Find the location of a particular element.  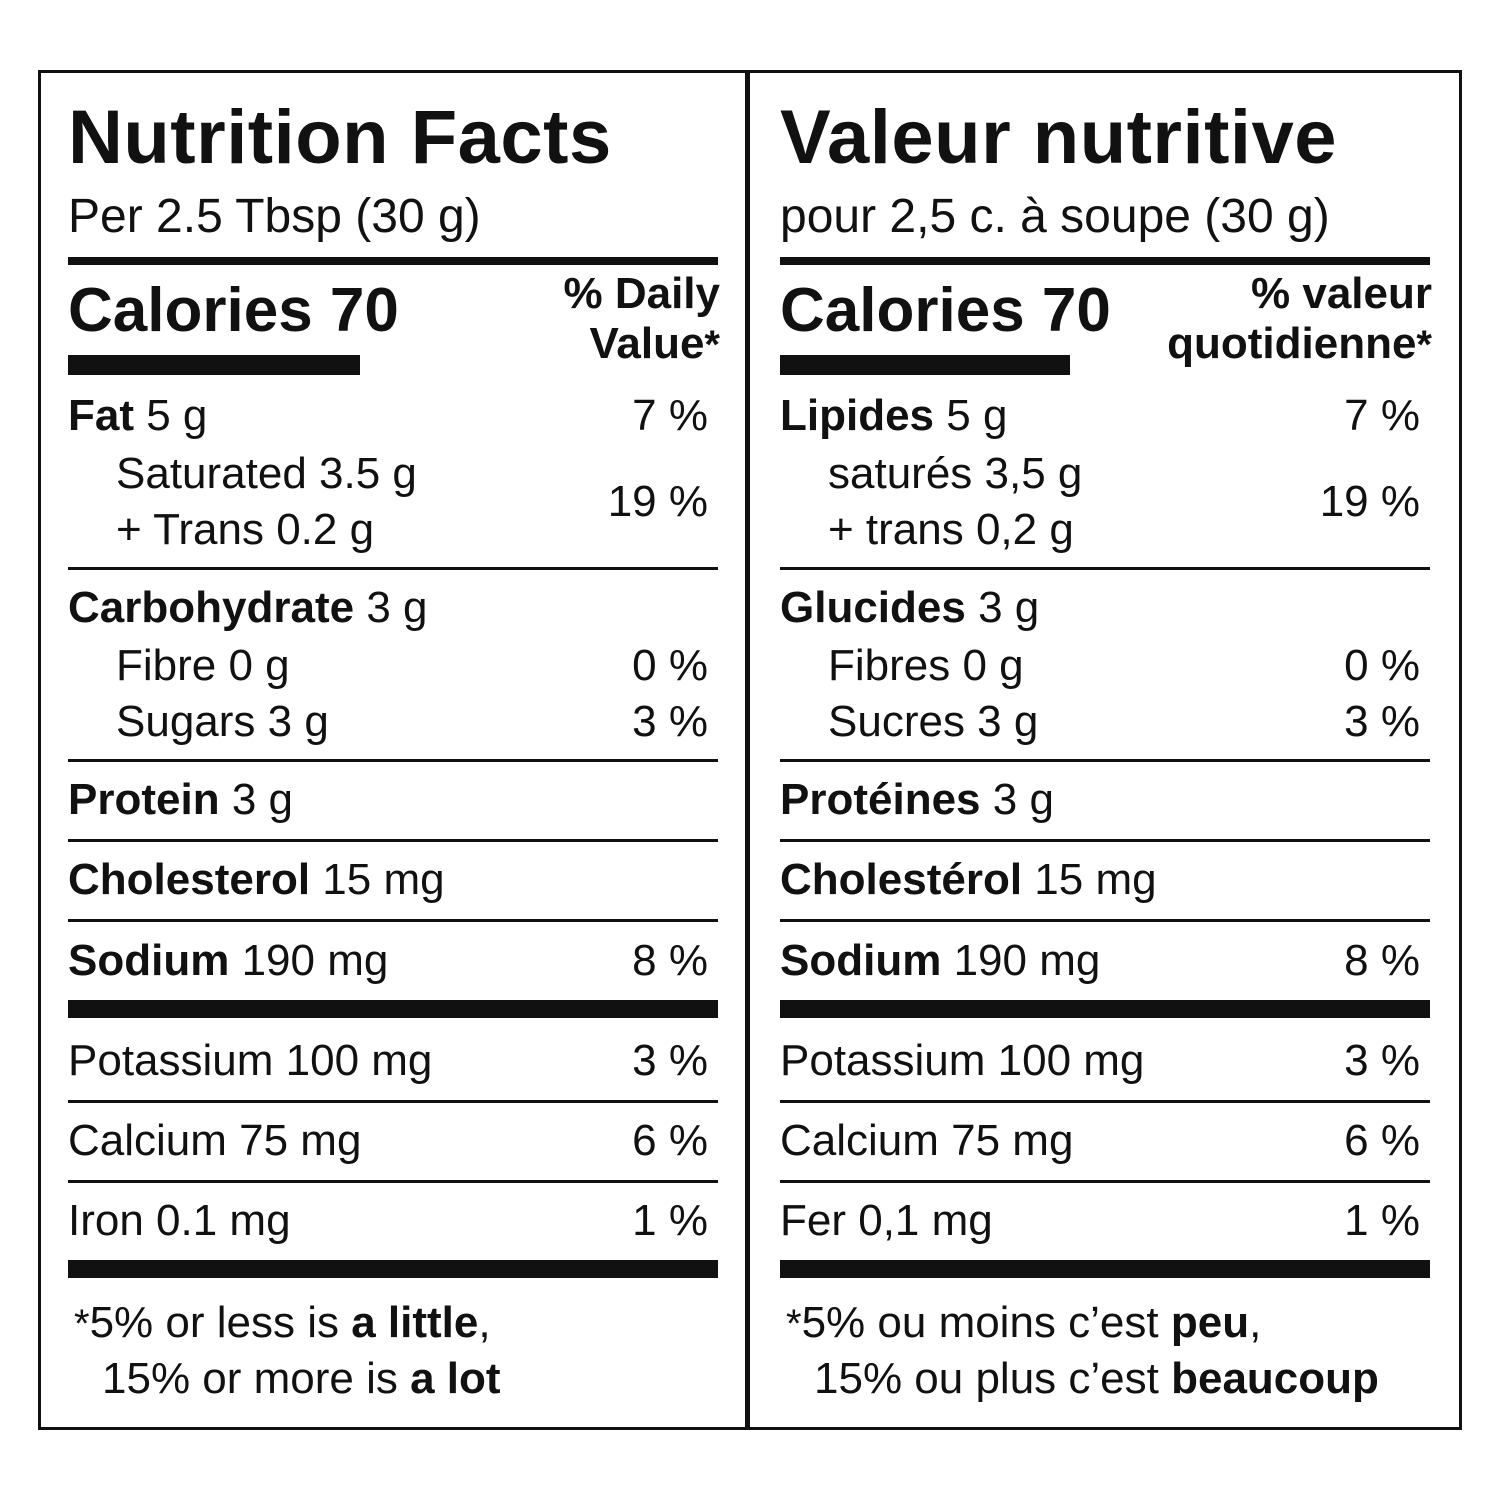

cholesterol-row: Cholestérol 15 mg is located at coordinates (968, 879).